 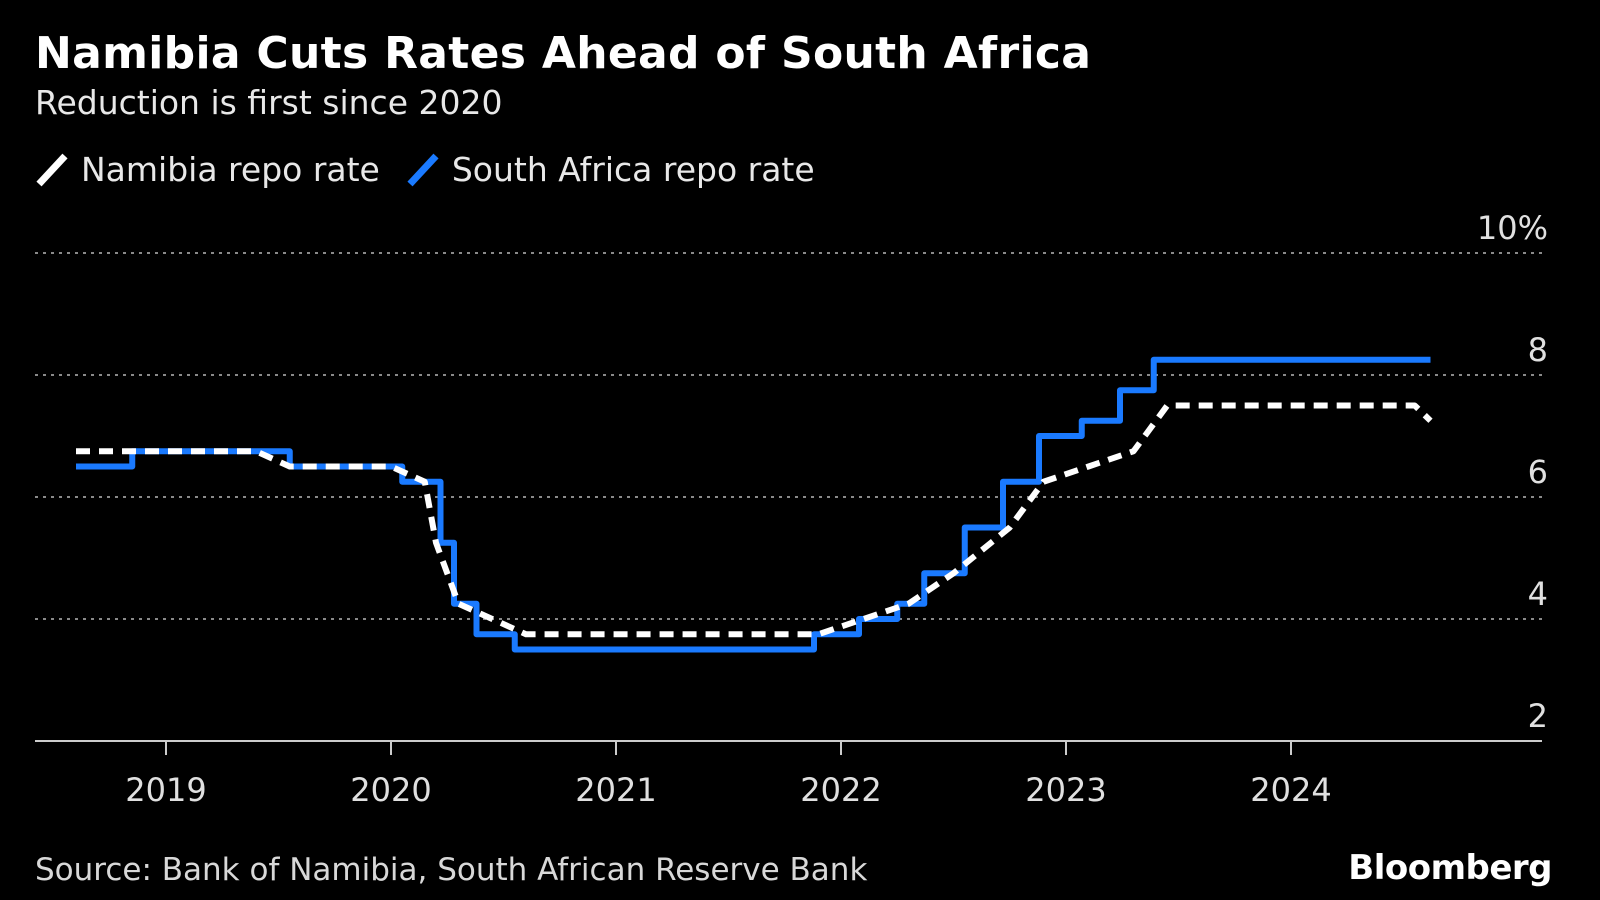 What do you see at coordinates (1538, 594) in the screenshot?
I see `y-tick-label-4: 4` at bounding box center [1538, 594].